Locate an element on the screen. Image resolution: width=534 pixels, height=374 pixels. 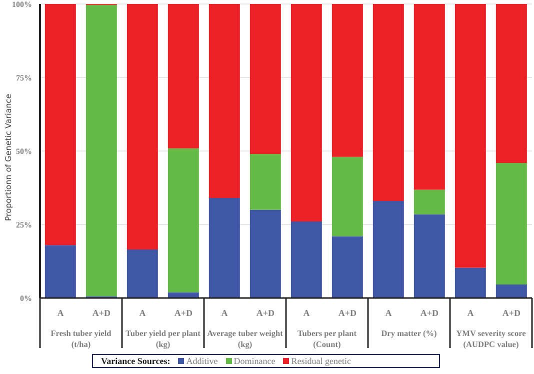
y-axis-title: Proportionn of Genetic Variance is located at coordinates (8, 157).